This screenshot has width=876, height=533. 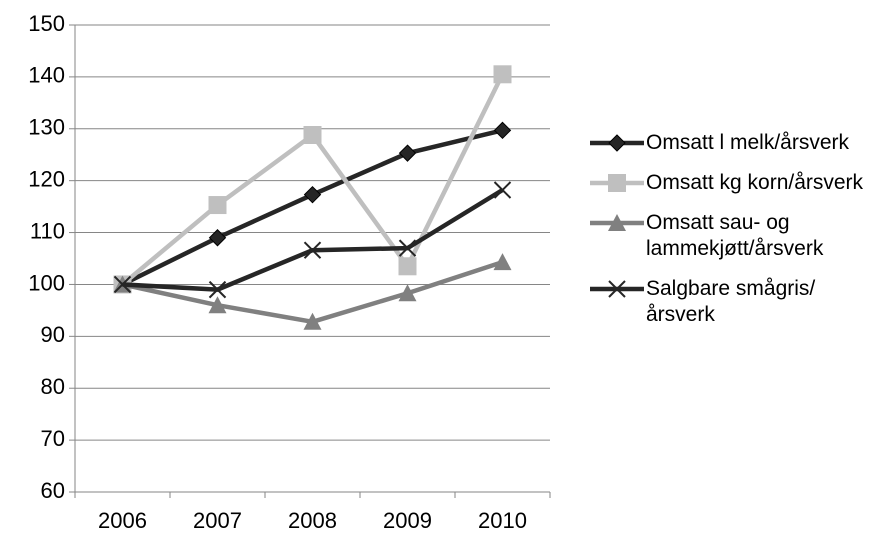 I want to click on legend-label: Salgbare smågris/årsverk, so click(x=731, y=301).